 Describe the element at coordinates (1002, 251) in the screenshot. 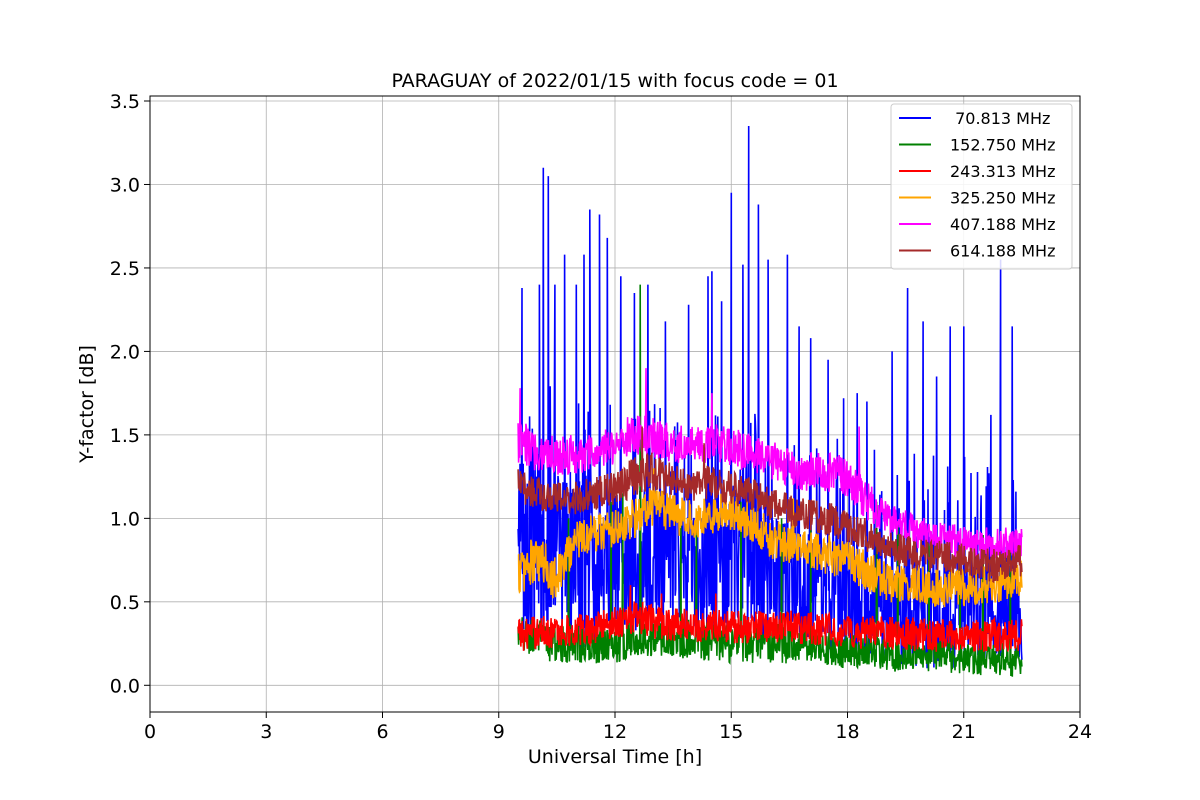

I see `legend-label: 614.188 MHz` at that location.